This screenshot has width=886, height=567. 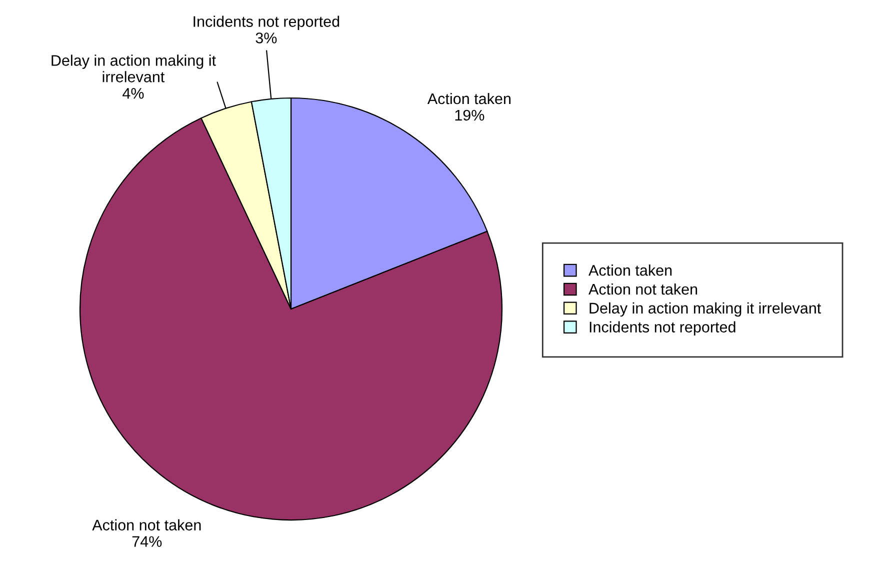 I want to click on slice-label: Action not taken, so click(x=146, y=524).